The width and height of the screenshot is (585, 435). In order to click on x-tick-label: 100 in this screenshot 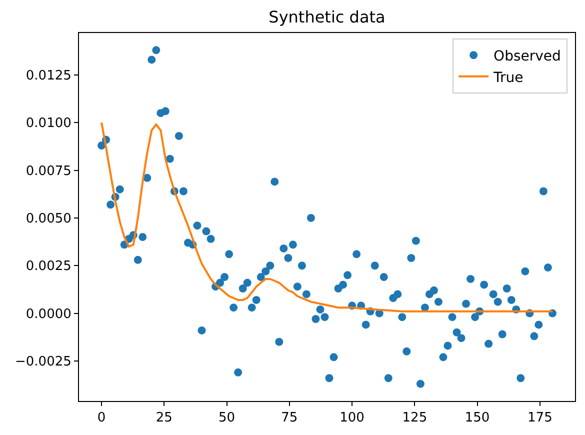, I will do `click(352, 418)`.